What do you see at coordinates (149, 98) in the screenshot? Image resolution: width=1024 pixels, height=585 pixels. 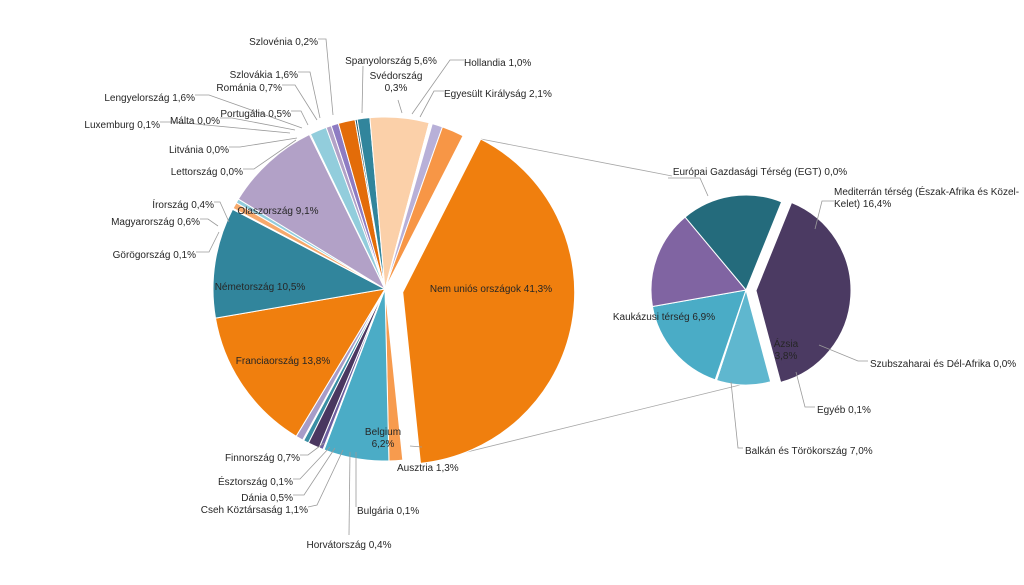 I see `main-data-label: Lengyelország 1,6%` at bounding box center [149, 98].